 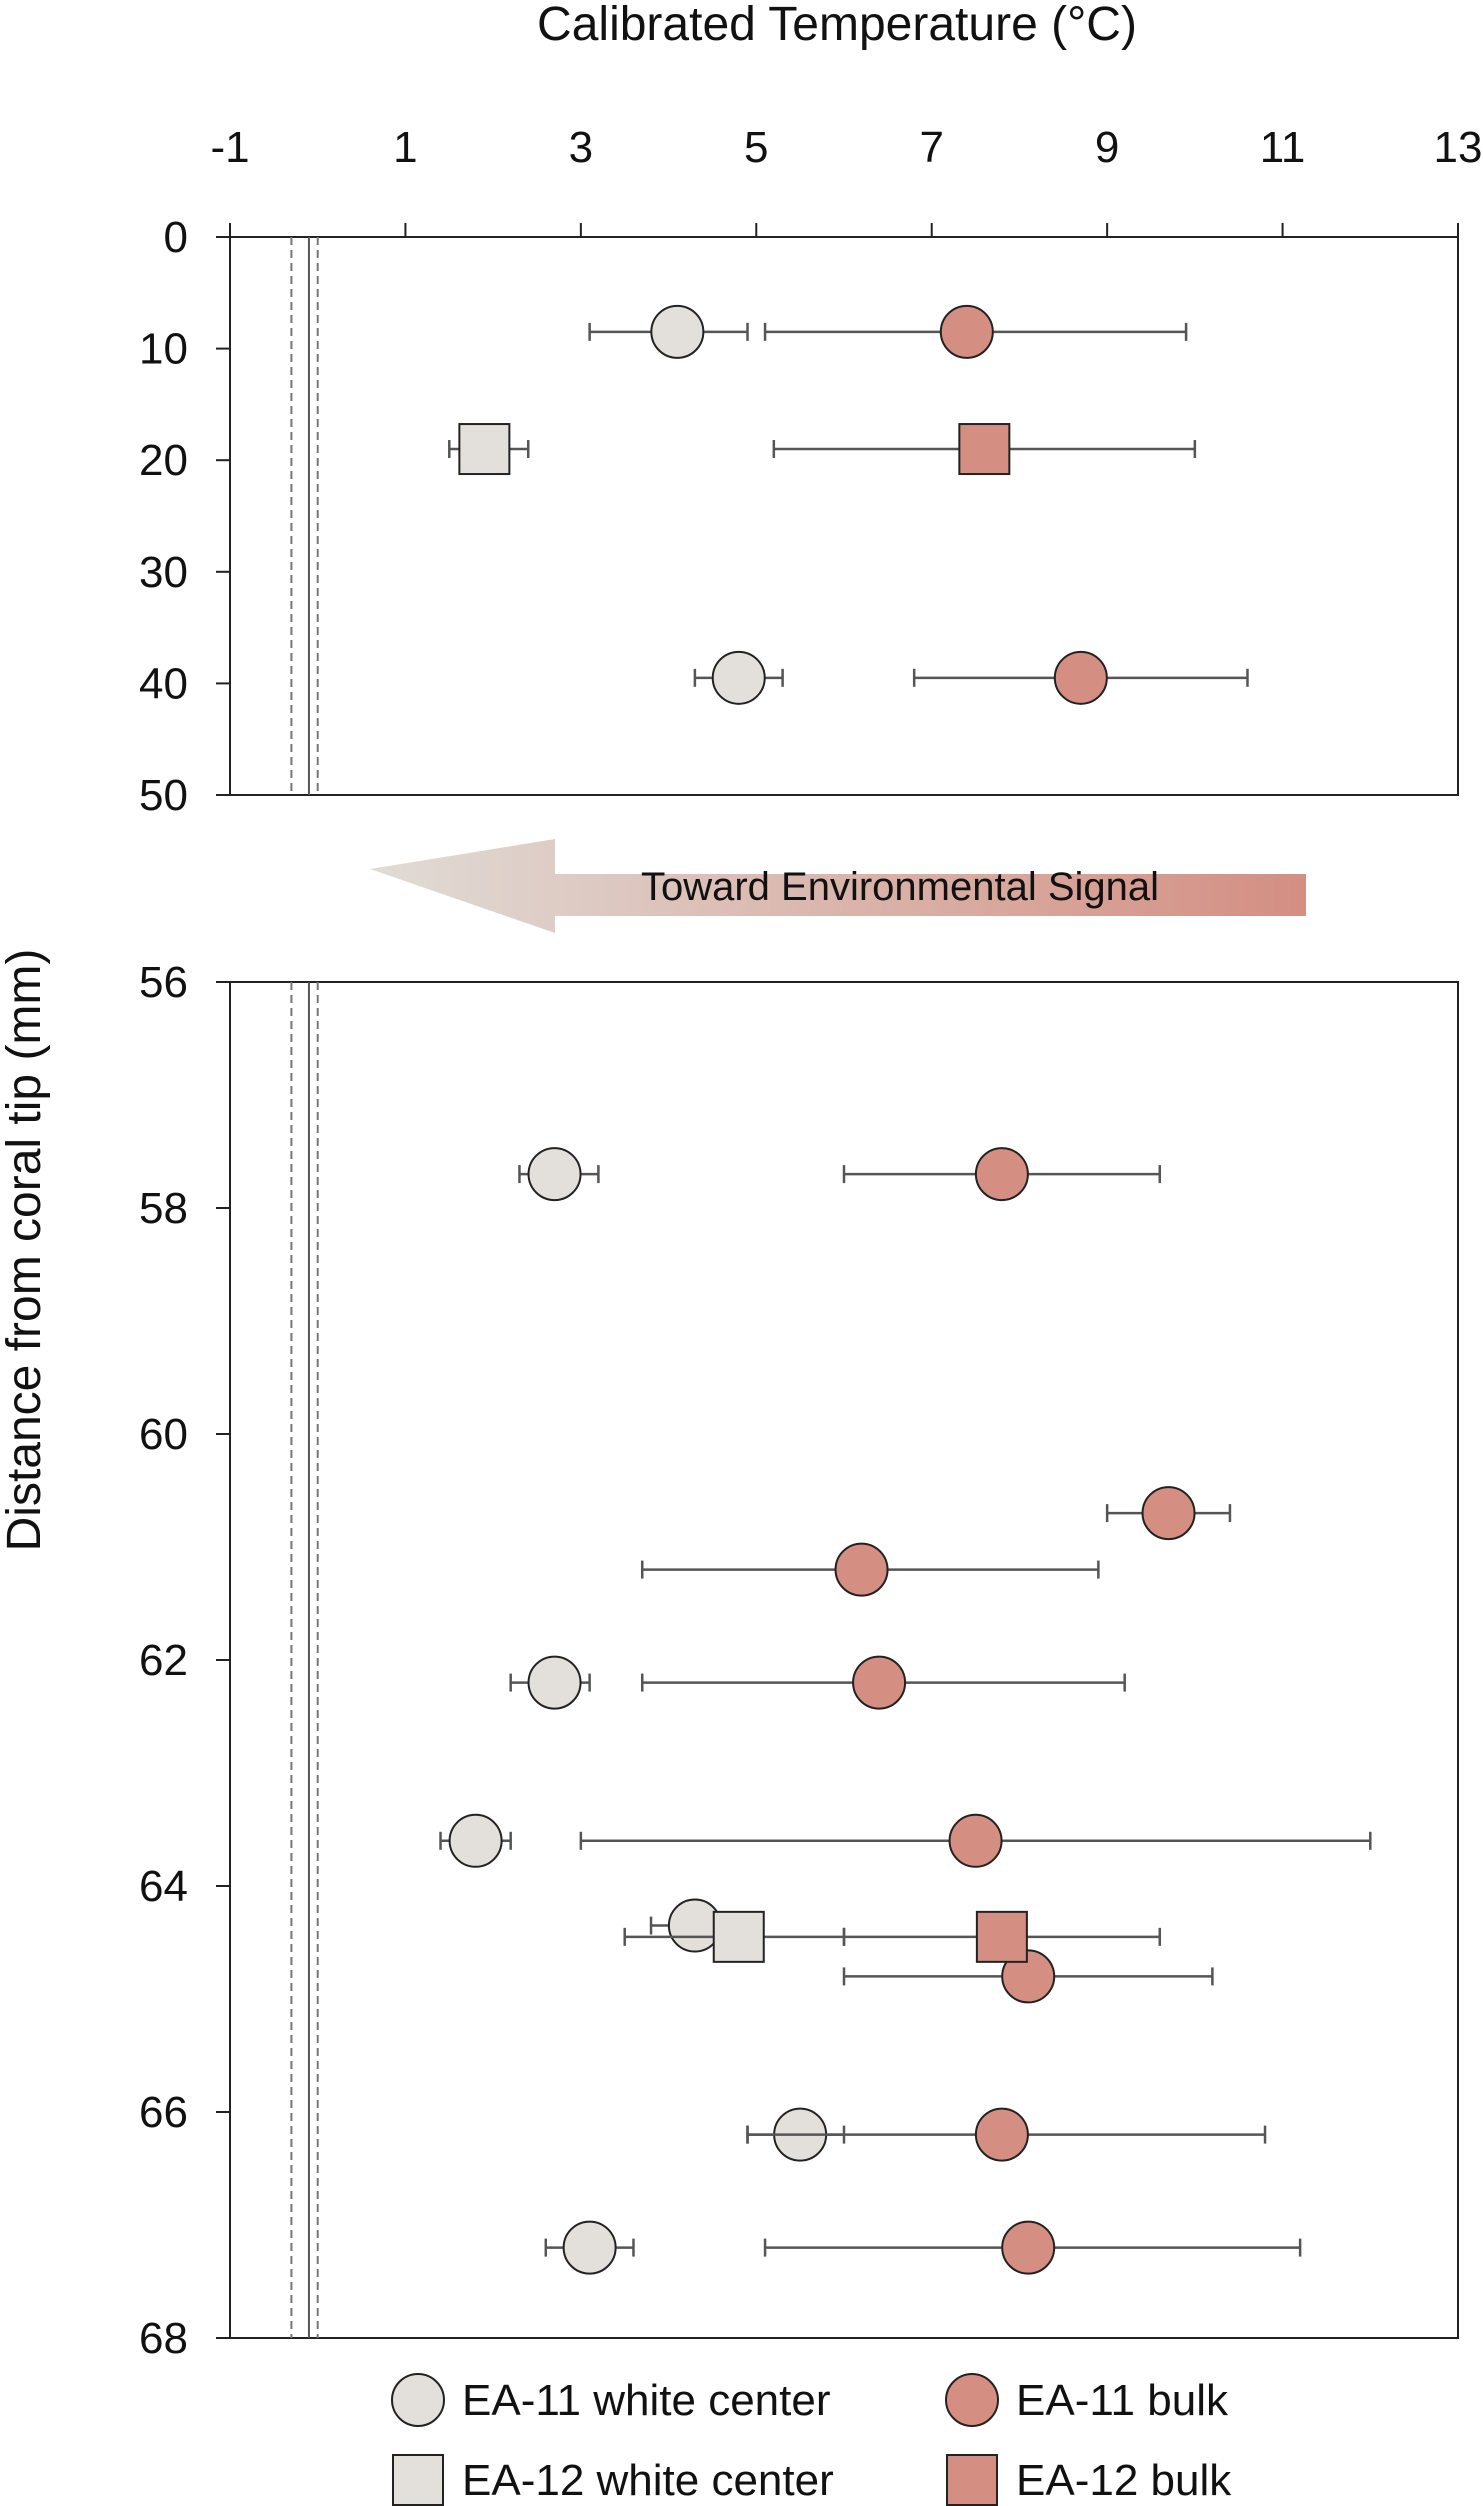 I want to click on y-tick-label: 10, so click(x=163, y=349).